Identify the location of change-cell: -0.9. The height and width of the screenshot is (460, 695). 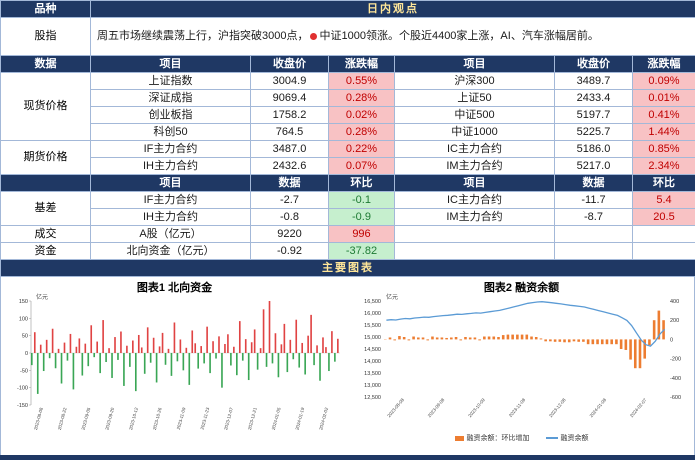
(361, 217).